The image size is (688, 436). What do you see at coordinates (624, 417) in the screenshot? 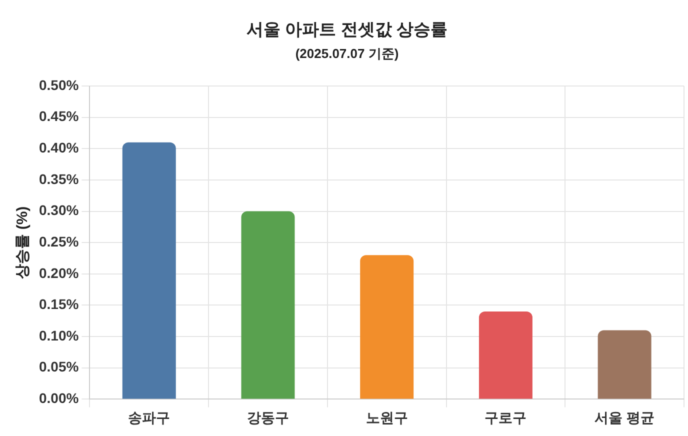
I see `x-tick-label: 서울 평균` at bounding box center [624, 417].